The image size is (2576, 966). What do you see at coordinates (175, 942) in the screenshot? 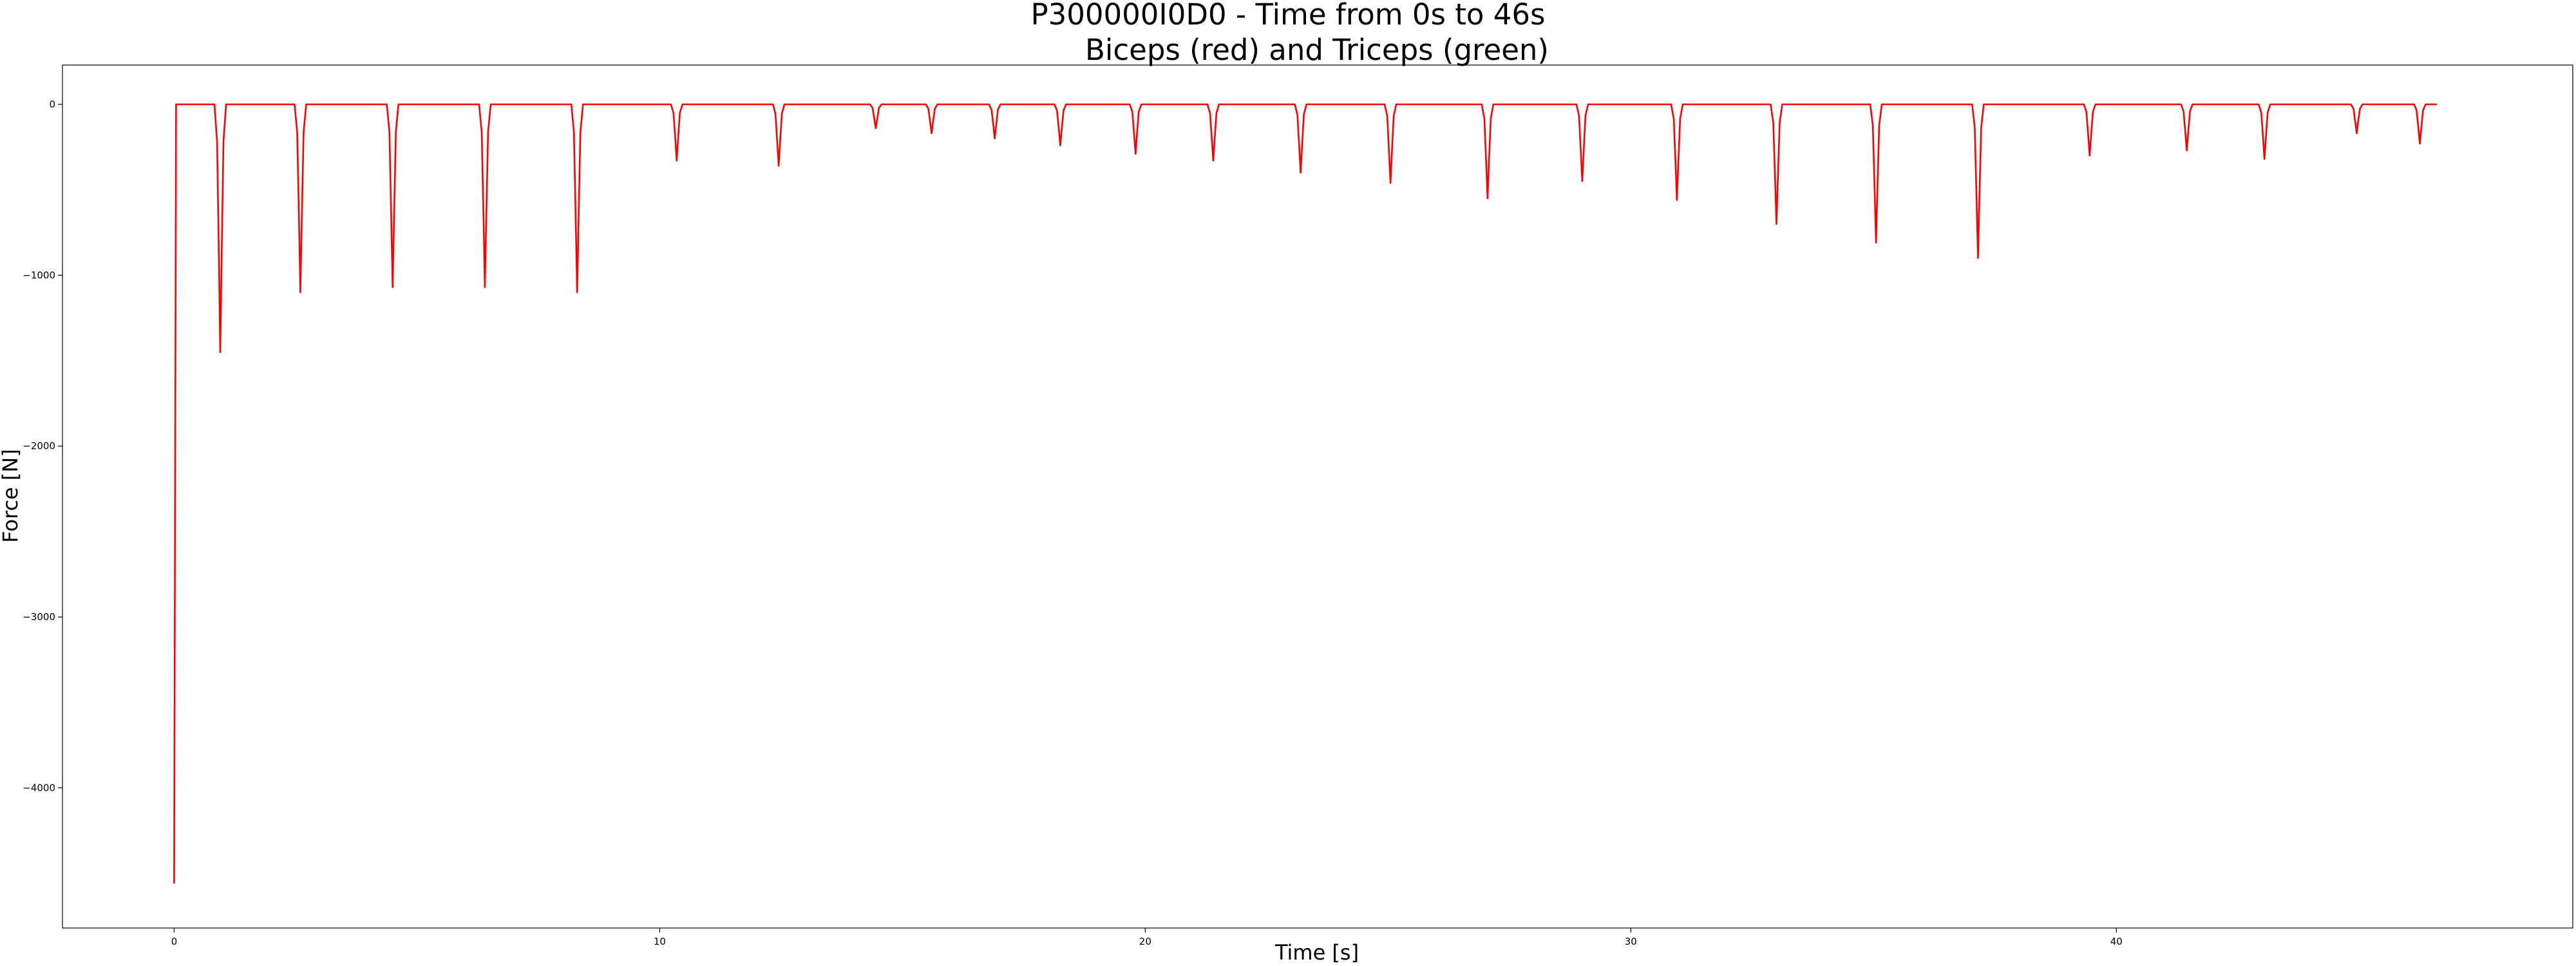
I see `x-tick-label: 0` at bounding box center [175, 942].